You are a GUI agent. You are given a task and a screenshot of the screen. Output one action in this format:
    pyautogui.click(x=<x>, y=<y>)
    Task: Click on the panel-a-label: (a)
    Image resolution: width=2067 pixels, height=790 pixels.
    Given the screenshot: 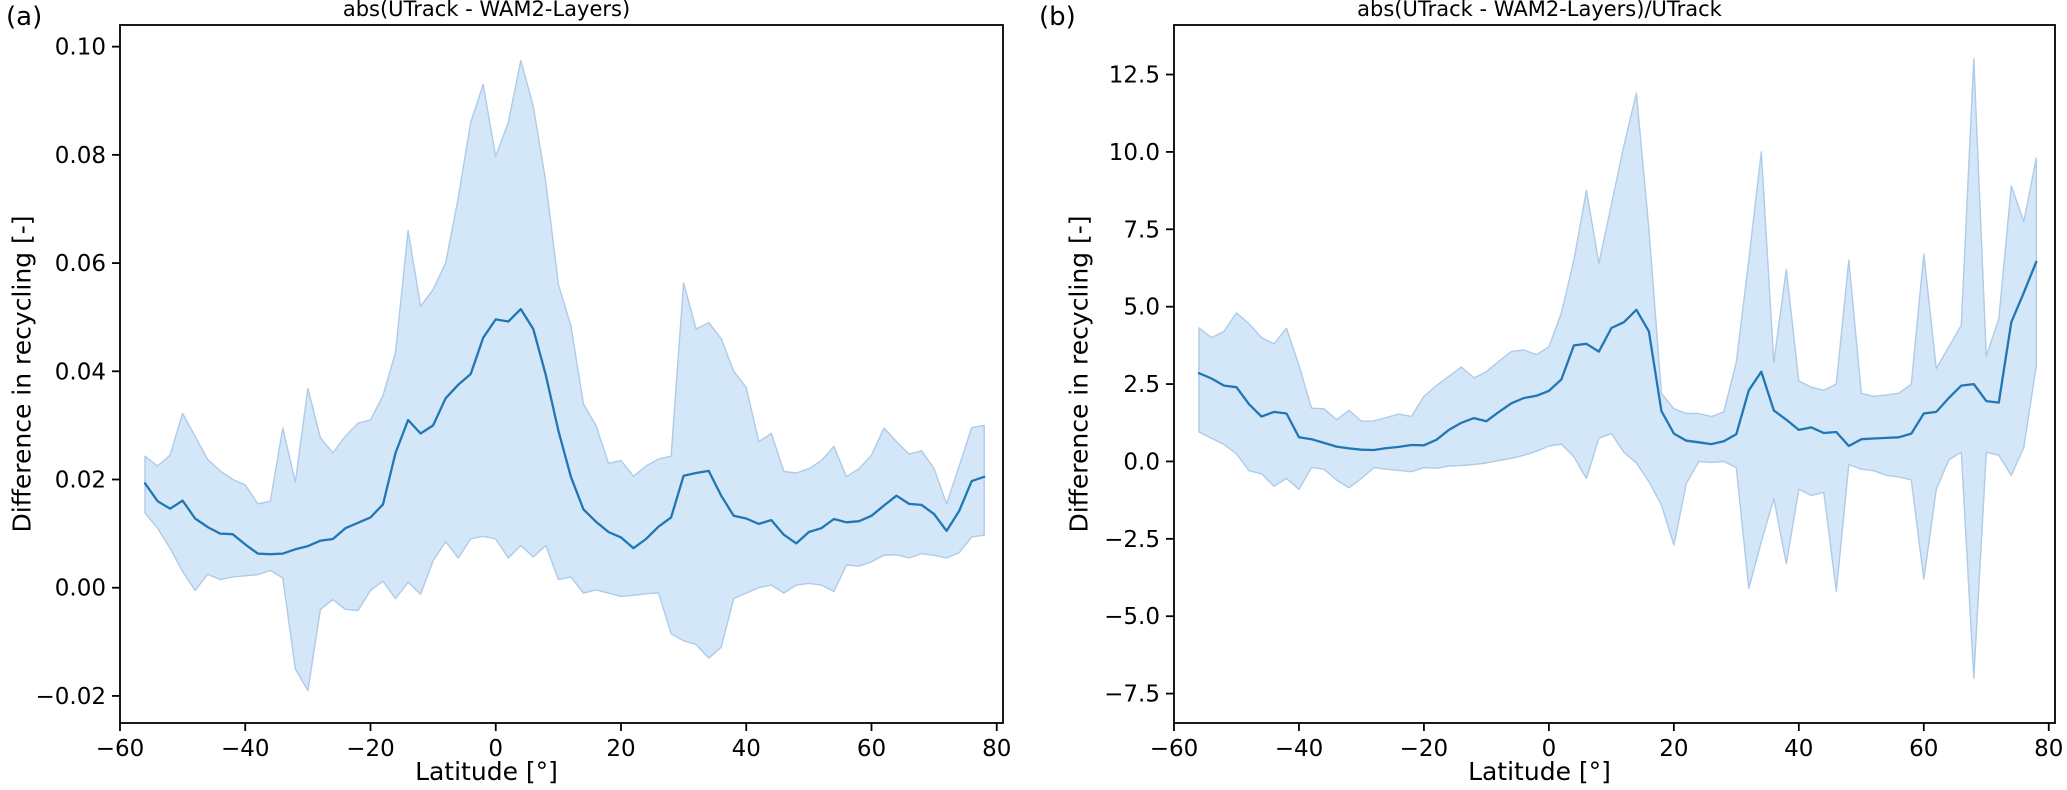 What is the action you would take?
    pyautogui.click(x=24, y=17)
    